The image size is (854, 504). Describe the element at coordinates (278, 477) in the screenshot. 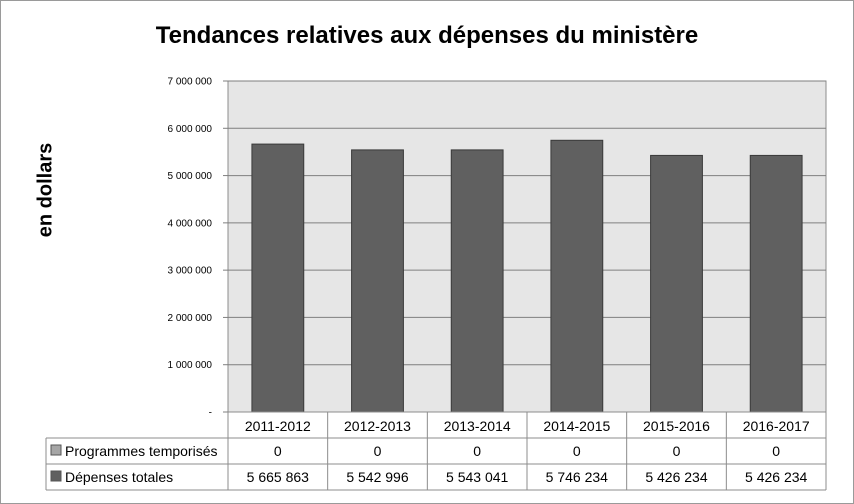

I see `data-table-value: 5 665 863` at that location.